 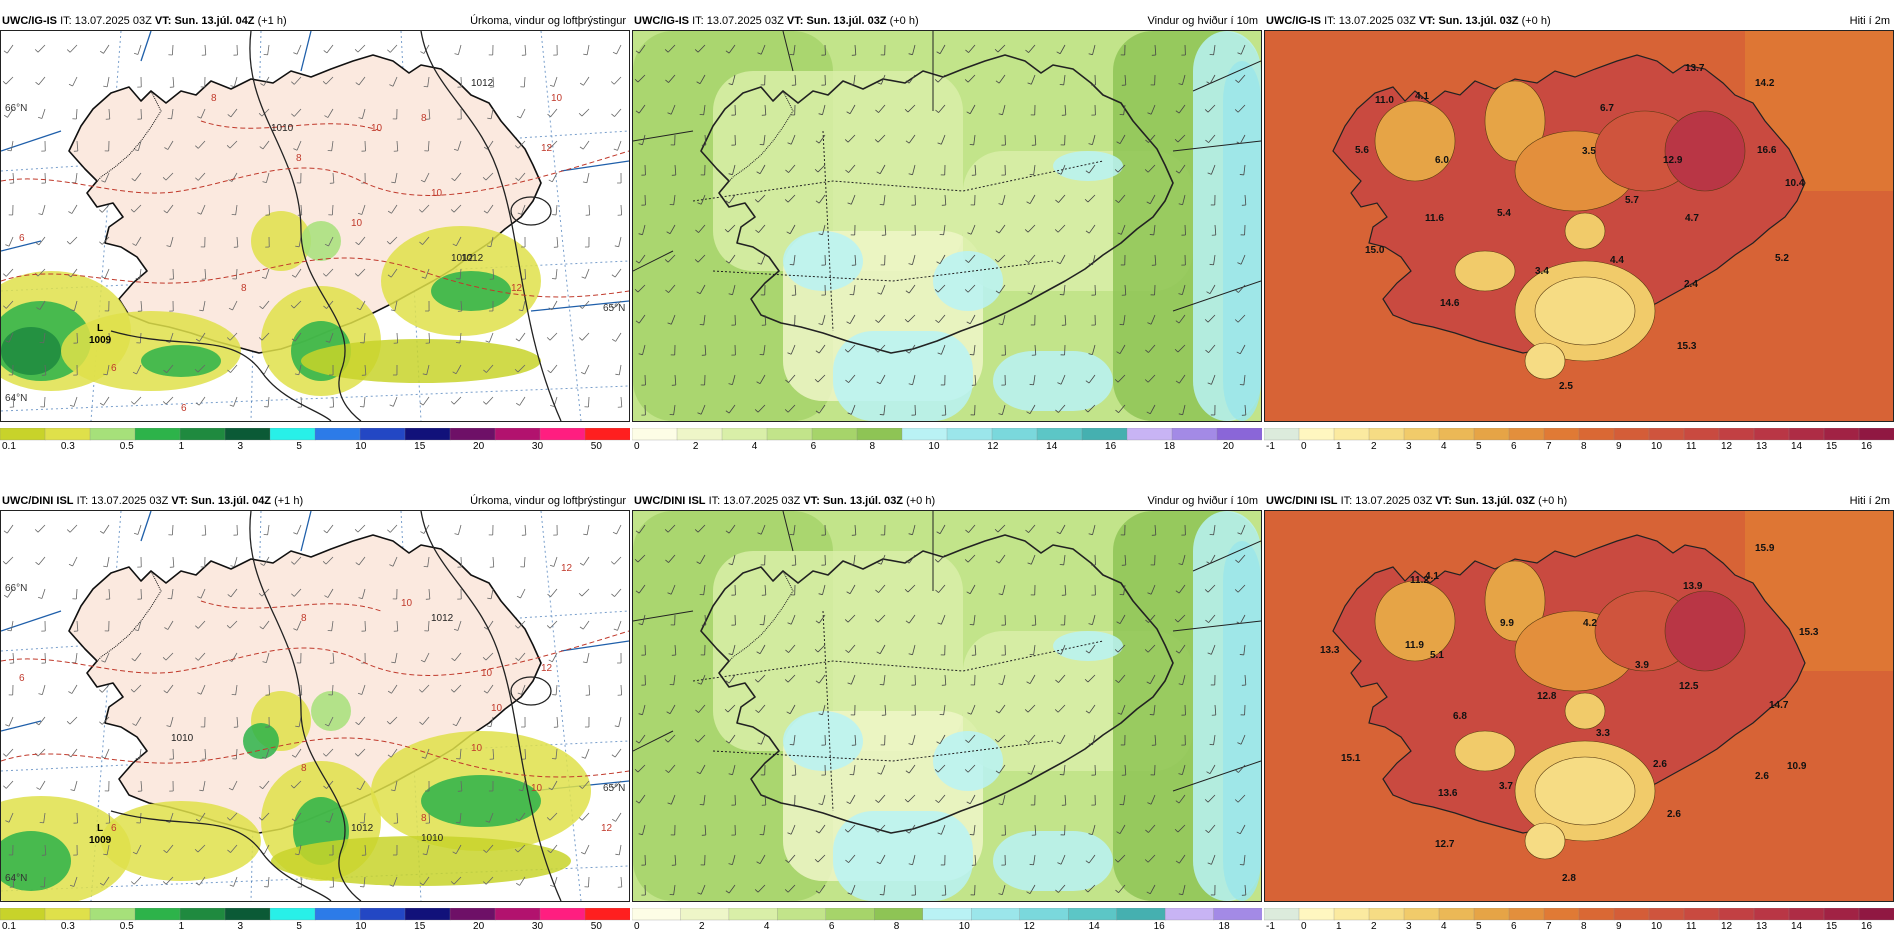 I want to click on colorbar-tick-label: 4, so click(x=767, y=925).